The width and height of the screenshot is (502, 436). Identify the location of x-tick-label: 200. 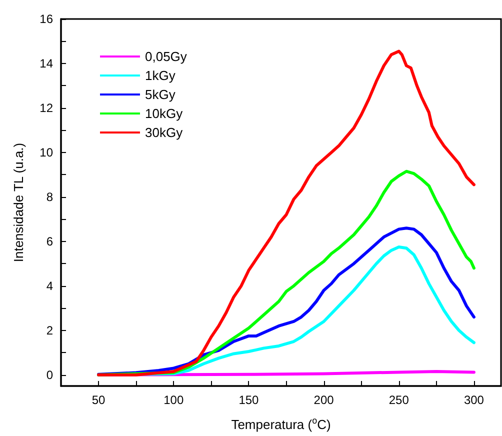
(324, 400).